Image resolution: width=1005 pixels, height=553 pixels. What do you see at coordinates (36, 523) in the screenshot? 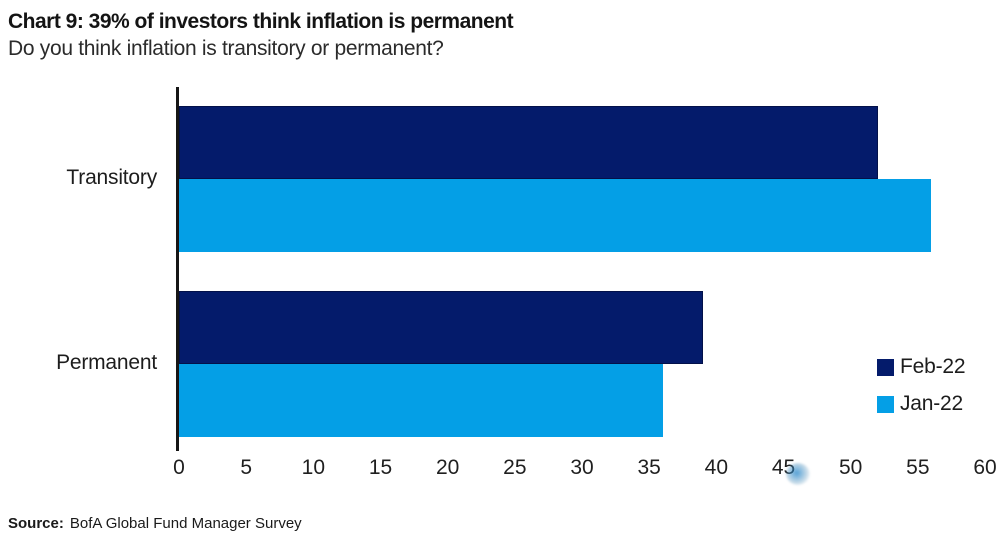
I see `source-label: Source:` at bounding box center [36, 523].